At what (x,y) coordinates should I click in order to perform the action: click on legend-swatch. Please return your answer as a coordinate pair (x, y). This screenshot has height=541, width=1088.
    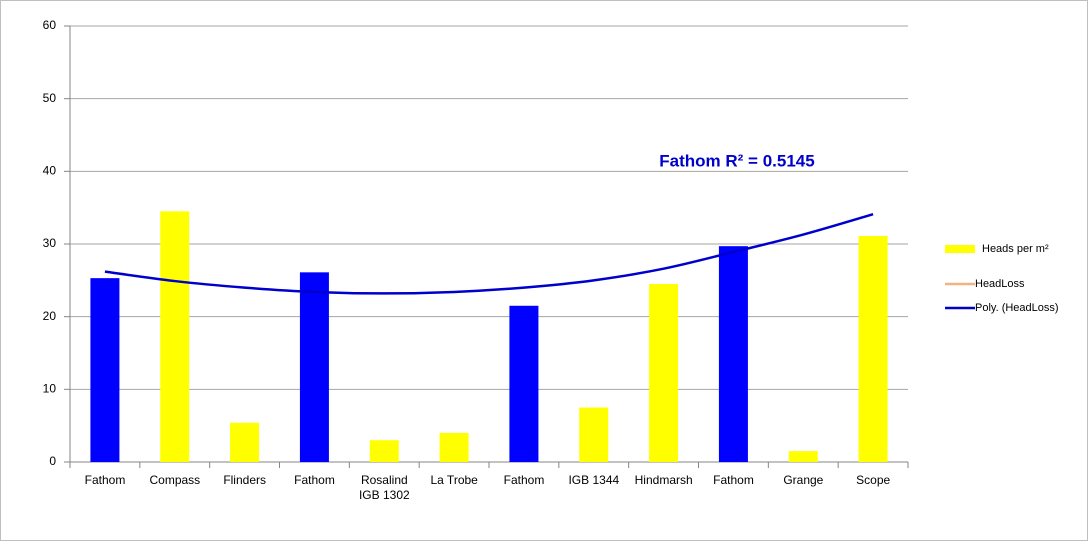
    Looking at the image, I should click on (960, 249).